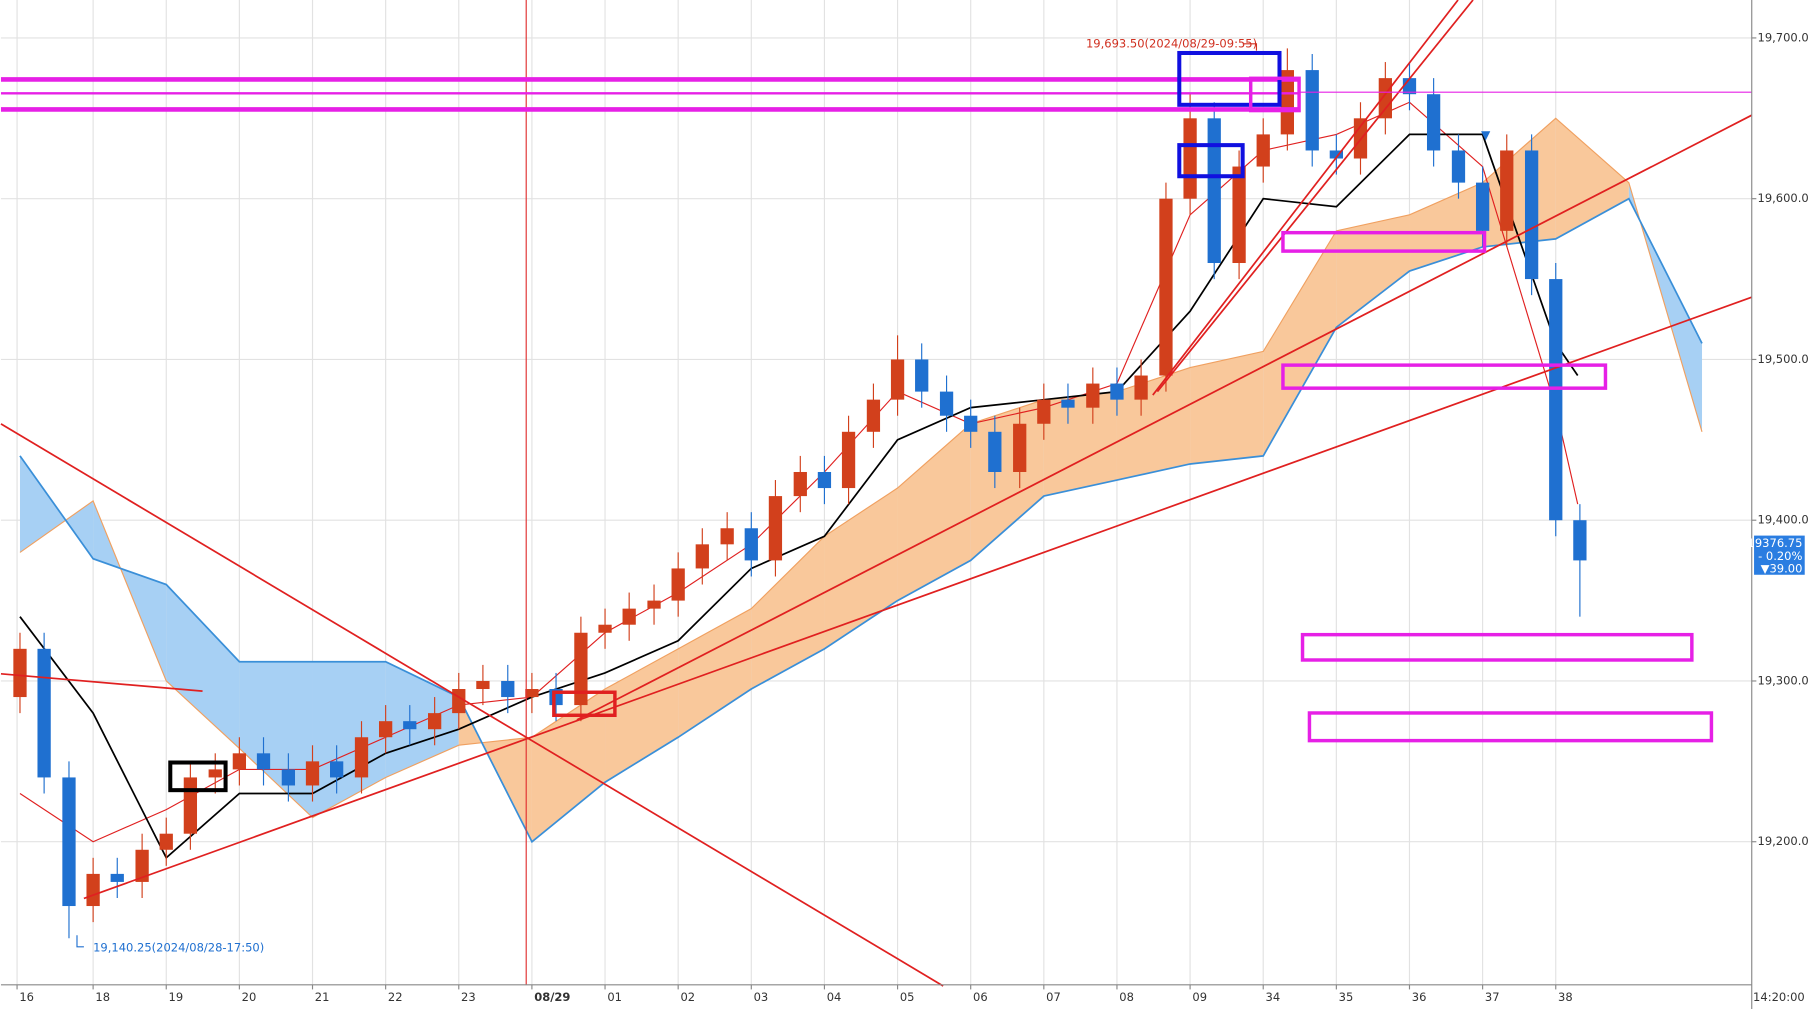 This screenshot has width=1808, height=1009. Describe the element at coordinates (980, 997) in the screenshot. I see `x-tick-label: 06` at that location.